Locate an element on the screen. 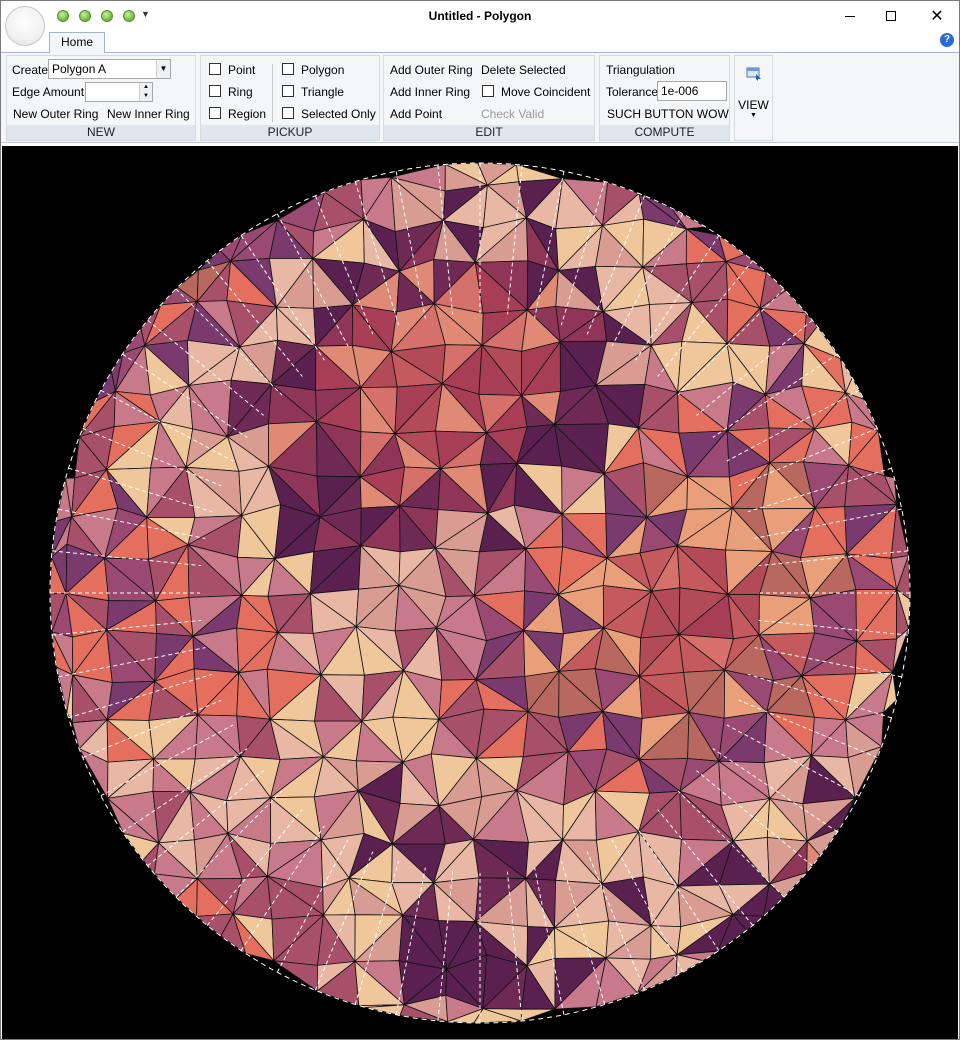  spin-down-icon: ▼ is located at coordinates (146, 96).